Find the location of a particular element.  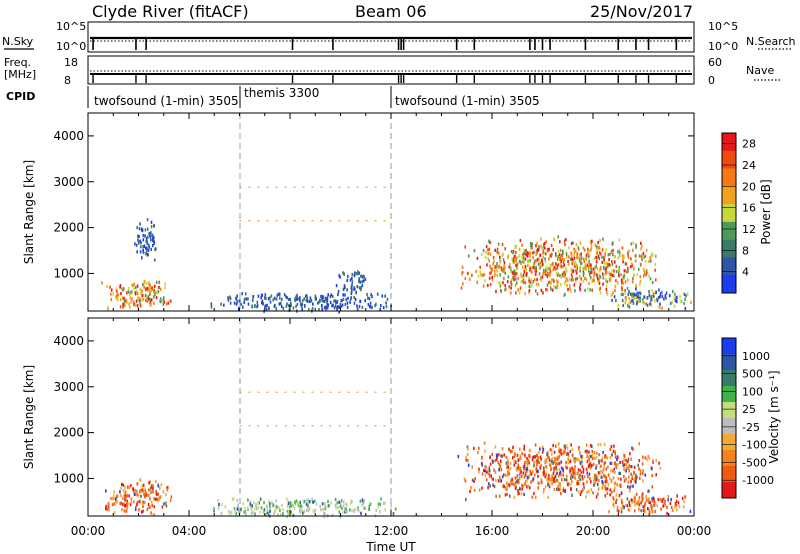

nave-tick-top: 60 is located at coordinates (715, 62).